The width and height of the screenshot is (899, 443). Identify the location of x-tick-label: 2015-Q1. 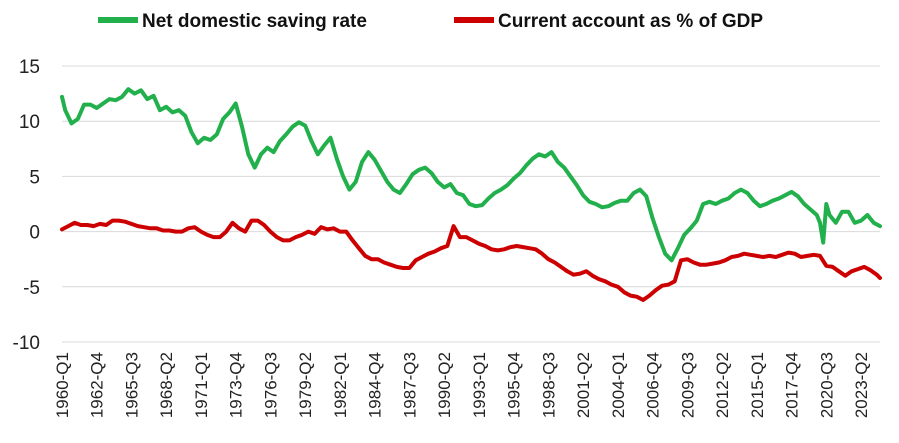
(757, 385).